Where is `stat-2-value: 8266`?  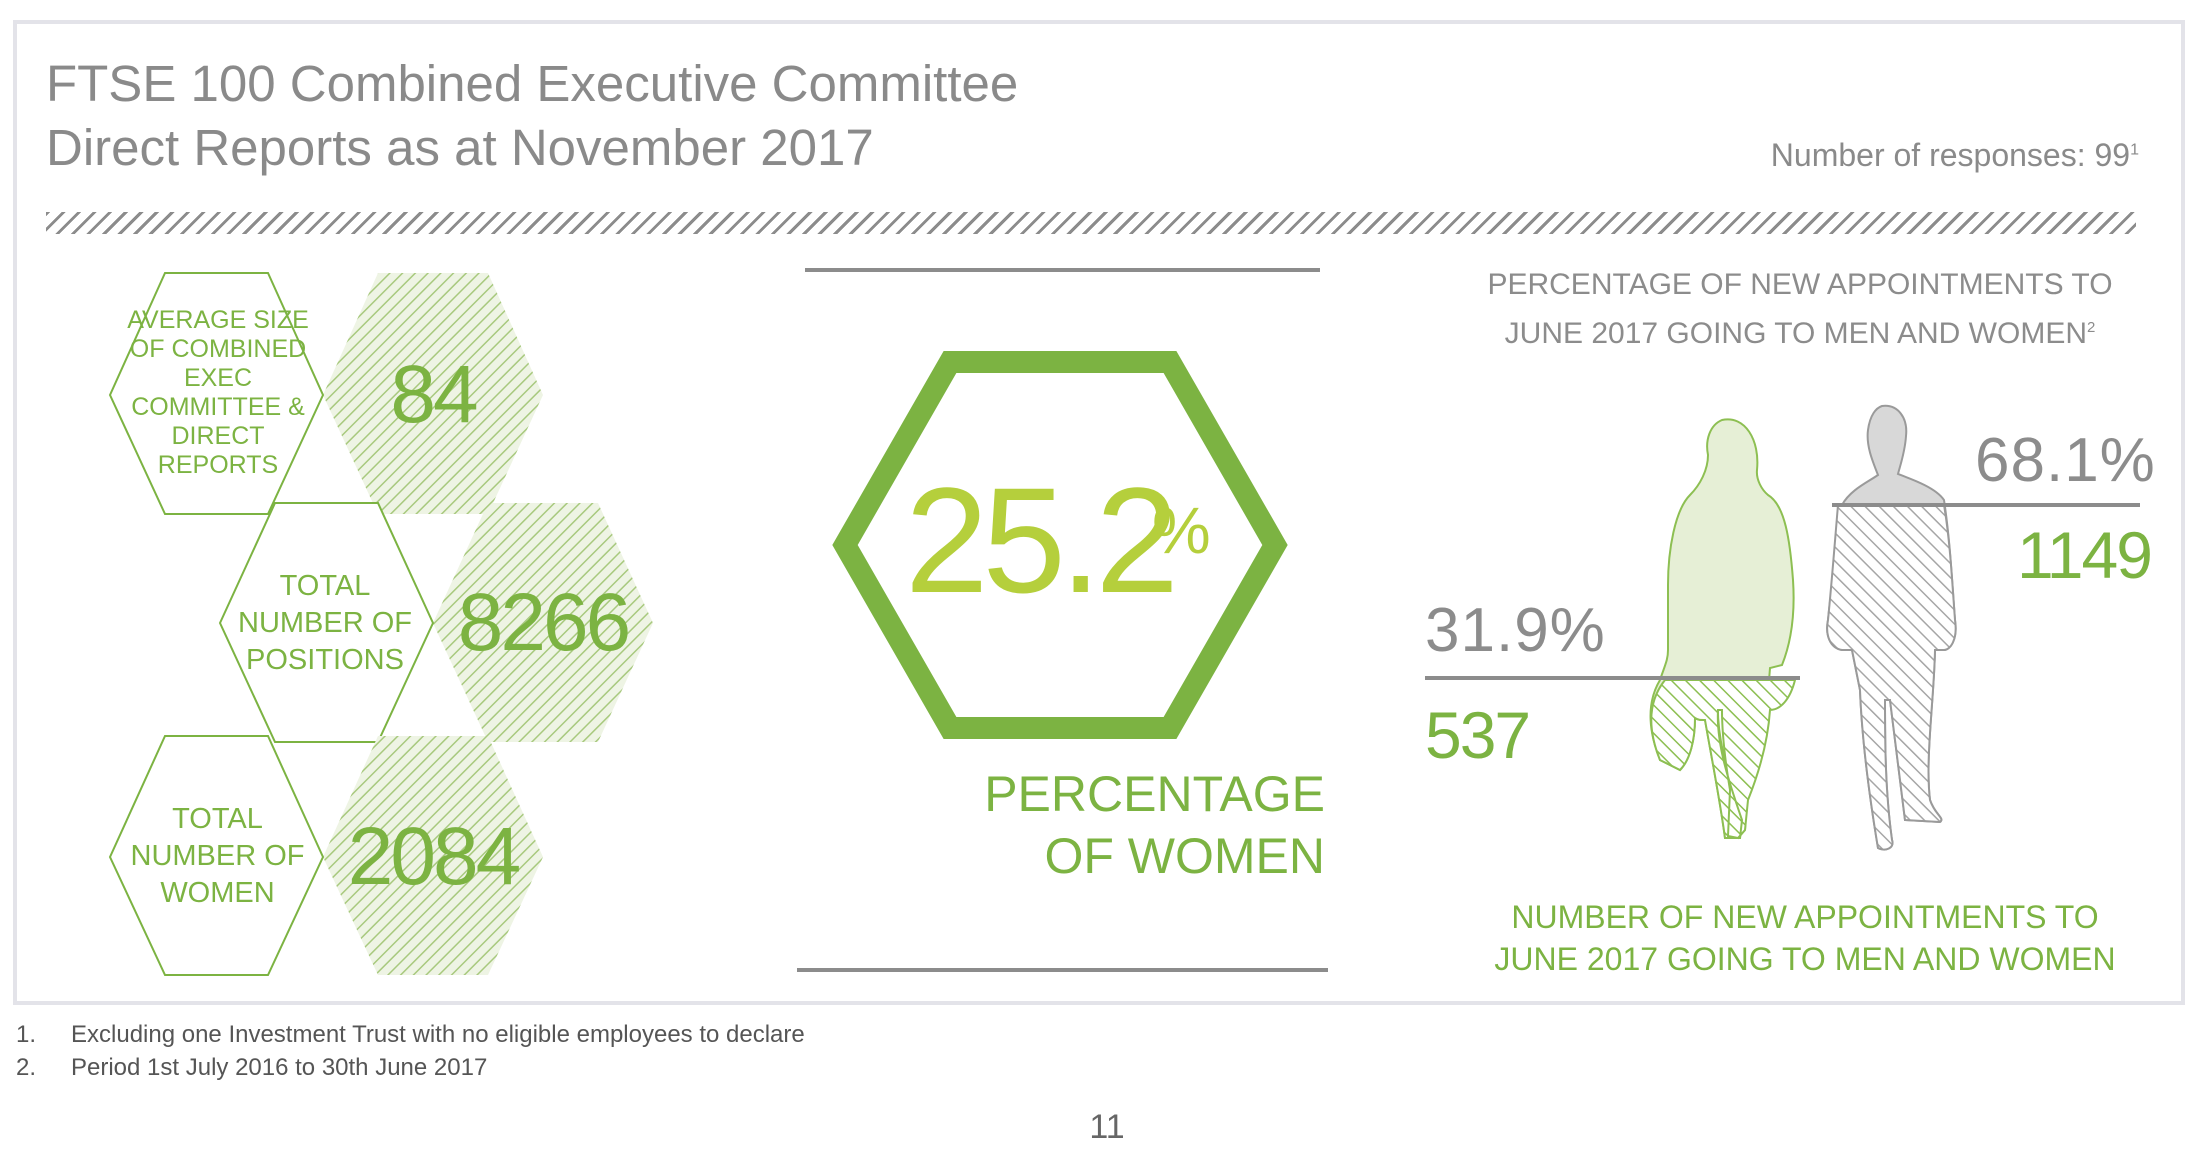 stat-2-value: 8266 is located at coordinates (544, 622).